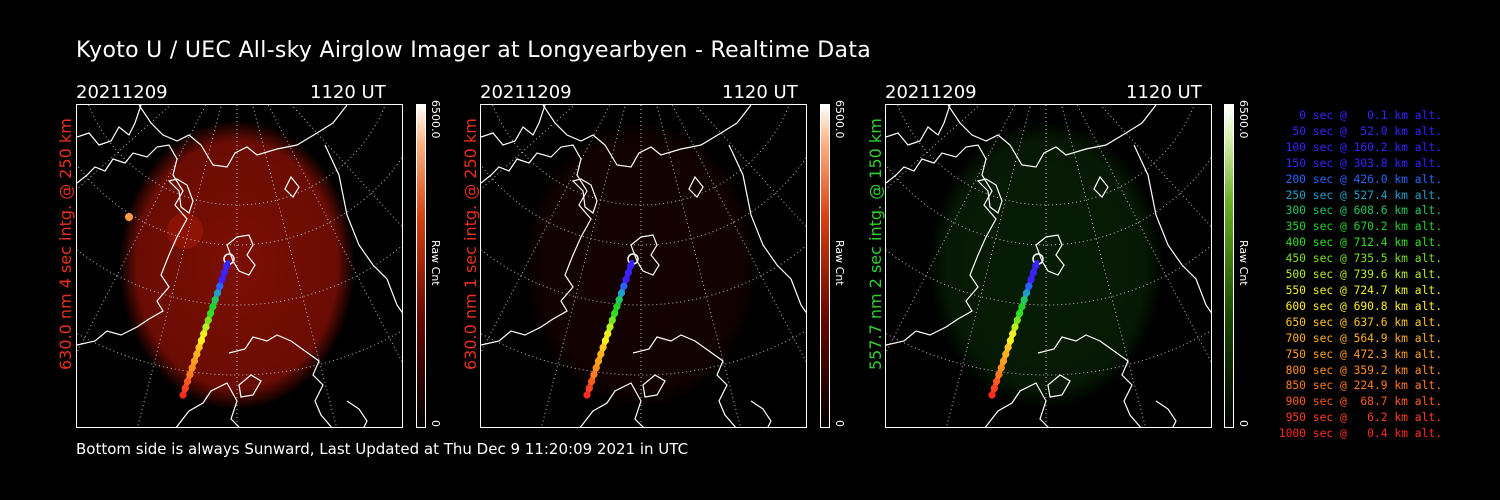  I want to click on legend-row: 700 sec @ 564.9 km alt., so click(1363, 338).